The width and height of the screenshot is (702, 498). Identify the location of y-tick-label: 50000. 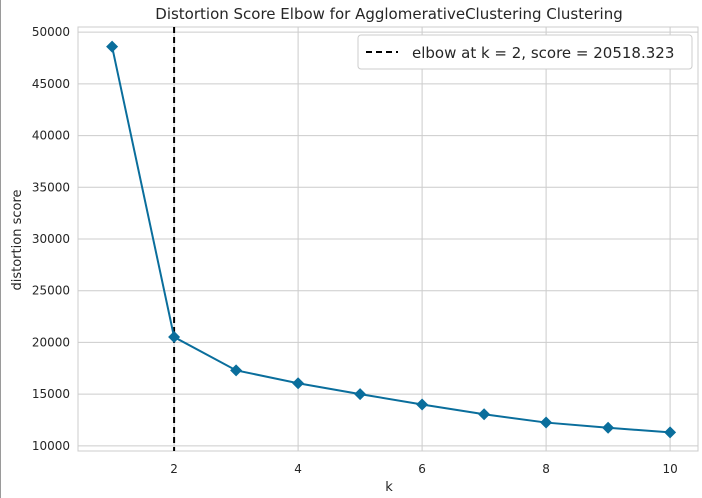
(51, 32).